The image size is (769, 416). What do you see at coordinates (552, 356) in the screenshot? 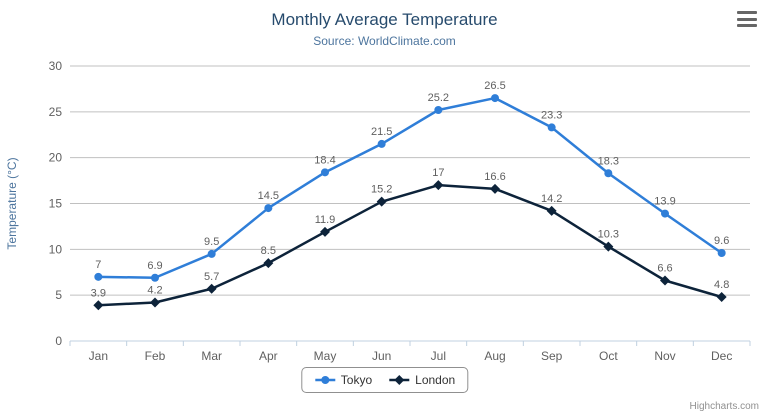
I see `x-axis-tick-label: Sep` at bounding box center [552, 356].